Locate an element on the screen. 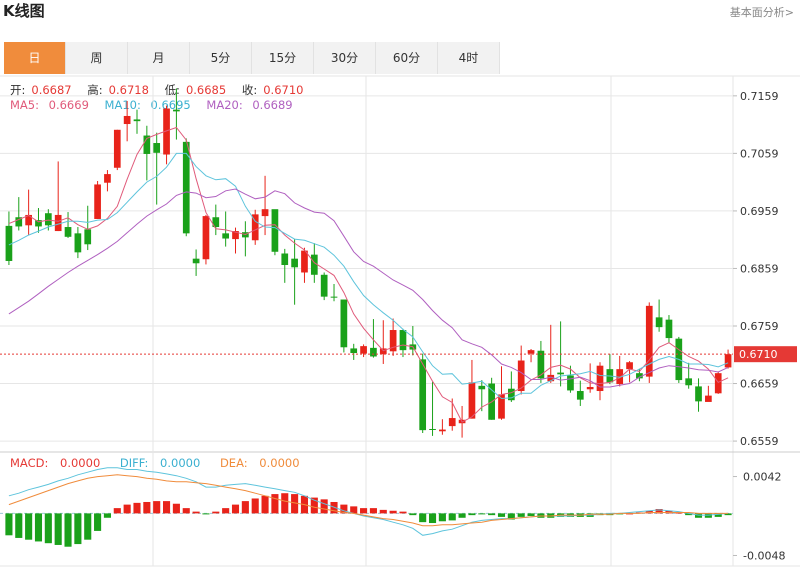 The image size is (800, 569). tab-4h: 4时 is located at coordinates (469, 58).